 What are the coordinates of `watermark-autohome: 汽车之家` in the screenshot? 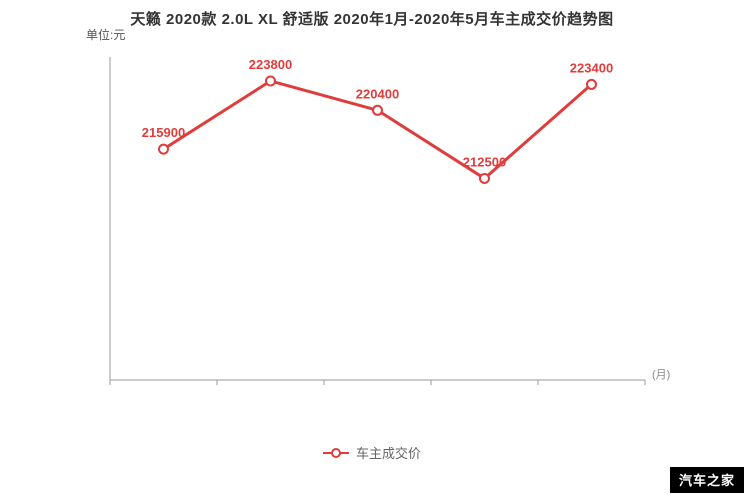 It's located at (706, 480).